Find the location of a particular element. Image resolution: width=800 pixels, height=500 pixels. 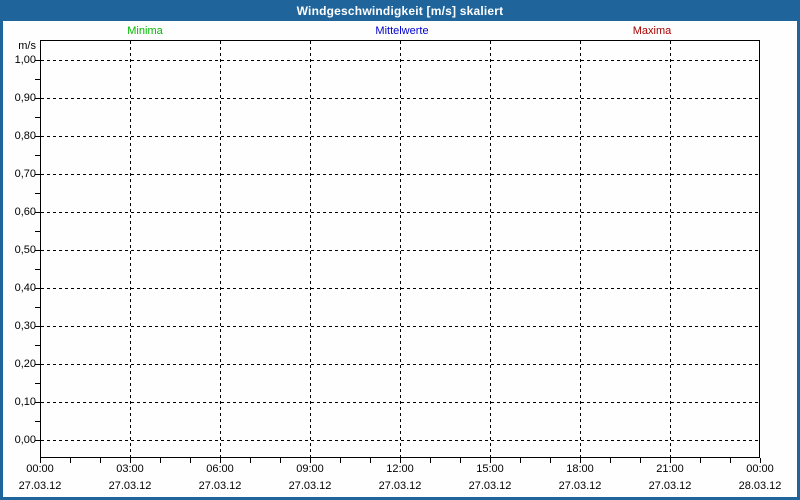

y-tick-label: 1,00 is located at coordinates (25, 60).